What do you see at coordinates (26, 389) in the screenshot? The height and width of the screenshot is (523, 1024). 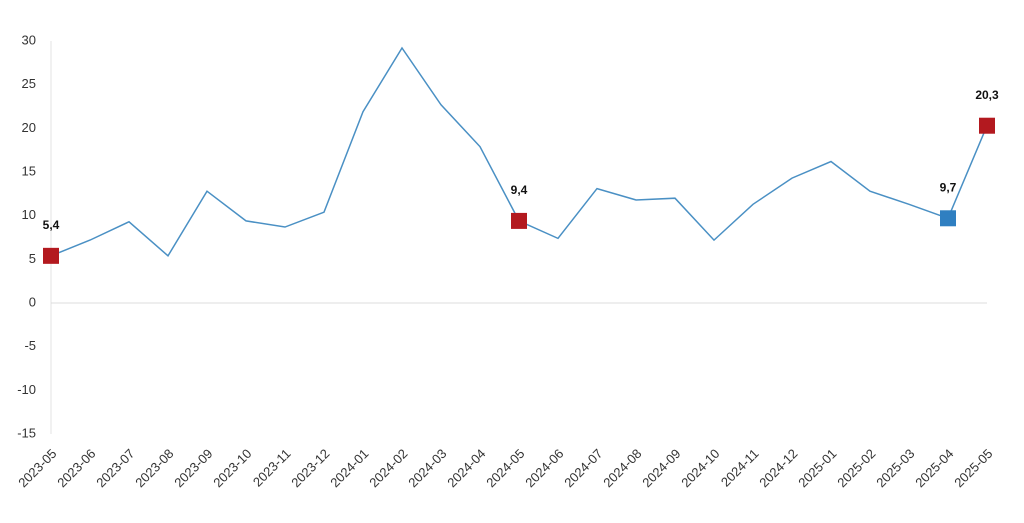 I see `y-tick-label: -10` at bounding box center [26, 389].